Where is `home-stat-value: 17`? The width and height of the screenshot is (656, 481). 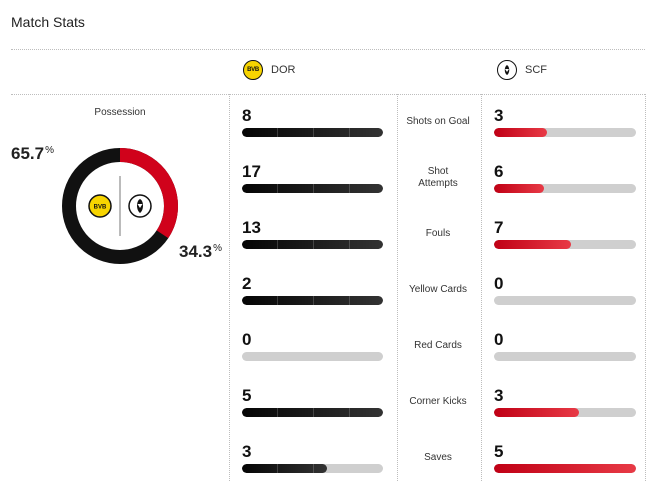
home-stat-value: 17 is located at coordinates (251, 171).